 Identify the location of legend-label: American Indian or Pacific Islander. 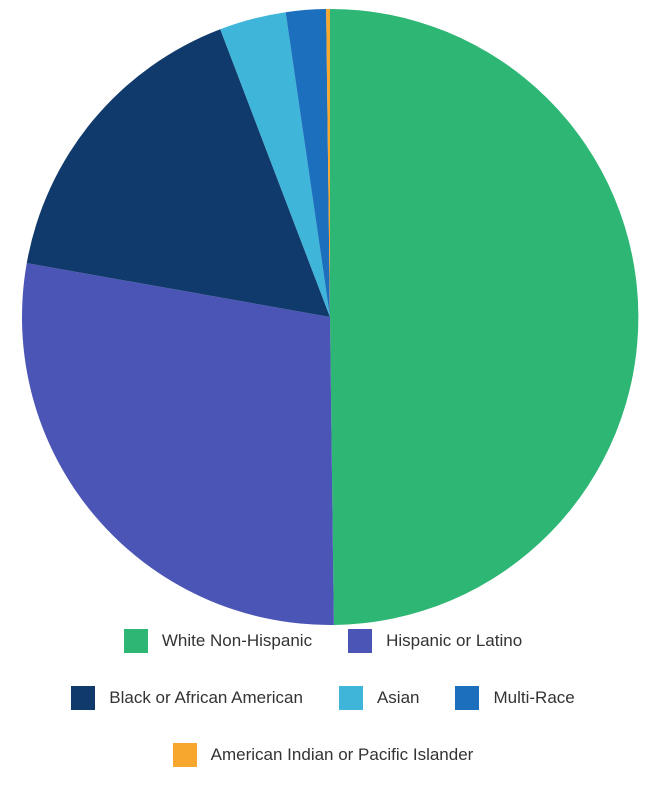
(342, 754).